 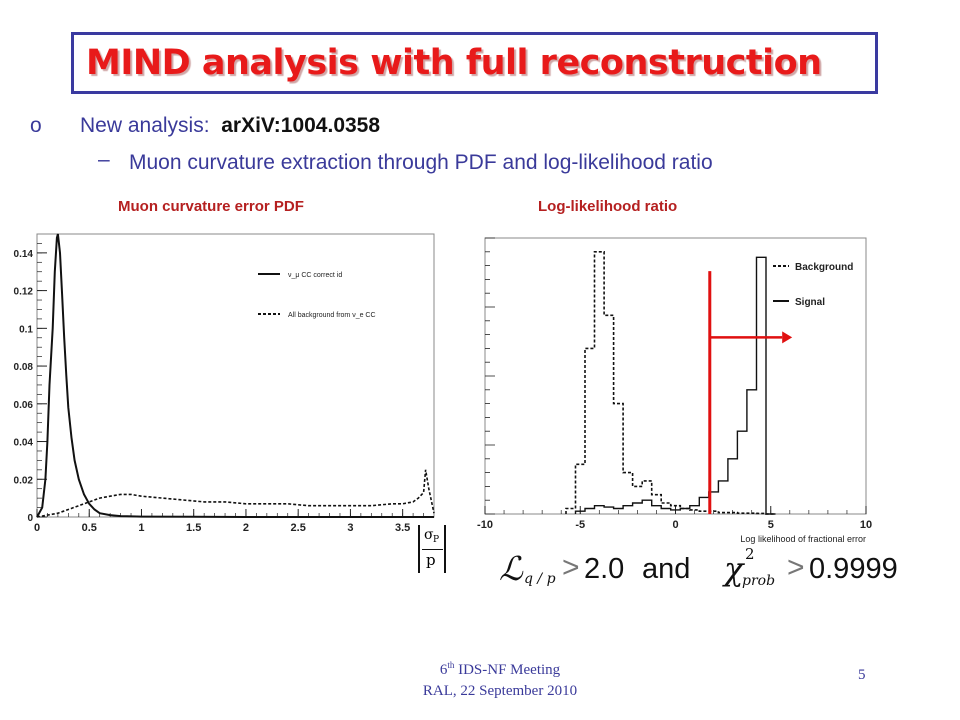 I want to click on and-text: and, so click(x=666, y=569).